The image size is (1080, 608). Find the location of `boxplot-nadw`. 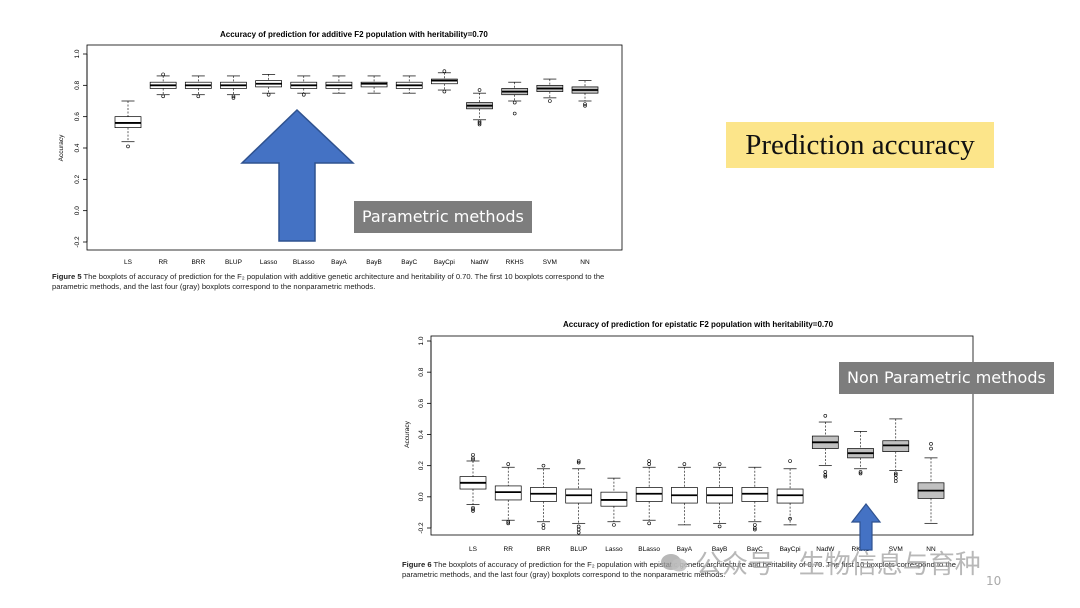

boxplot-nadw is located at coordinates (479, 107).